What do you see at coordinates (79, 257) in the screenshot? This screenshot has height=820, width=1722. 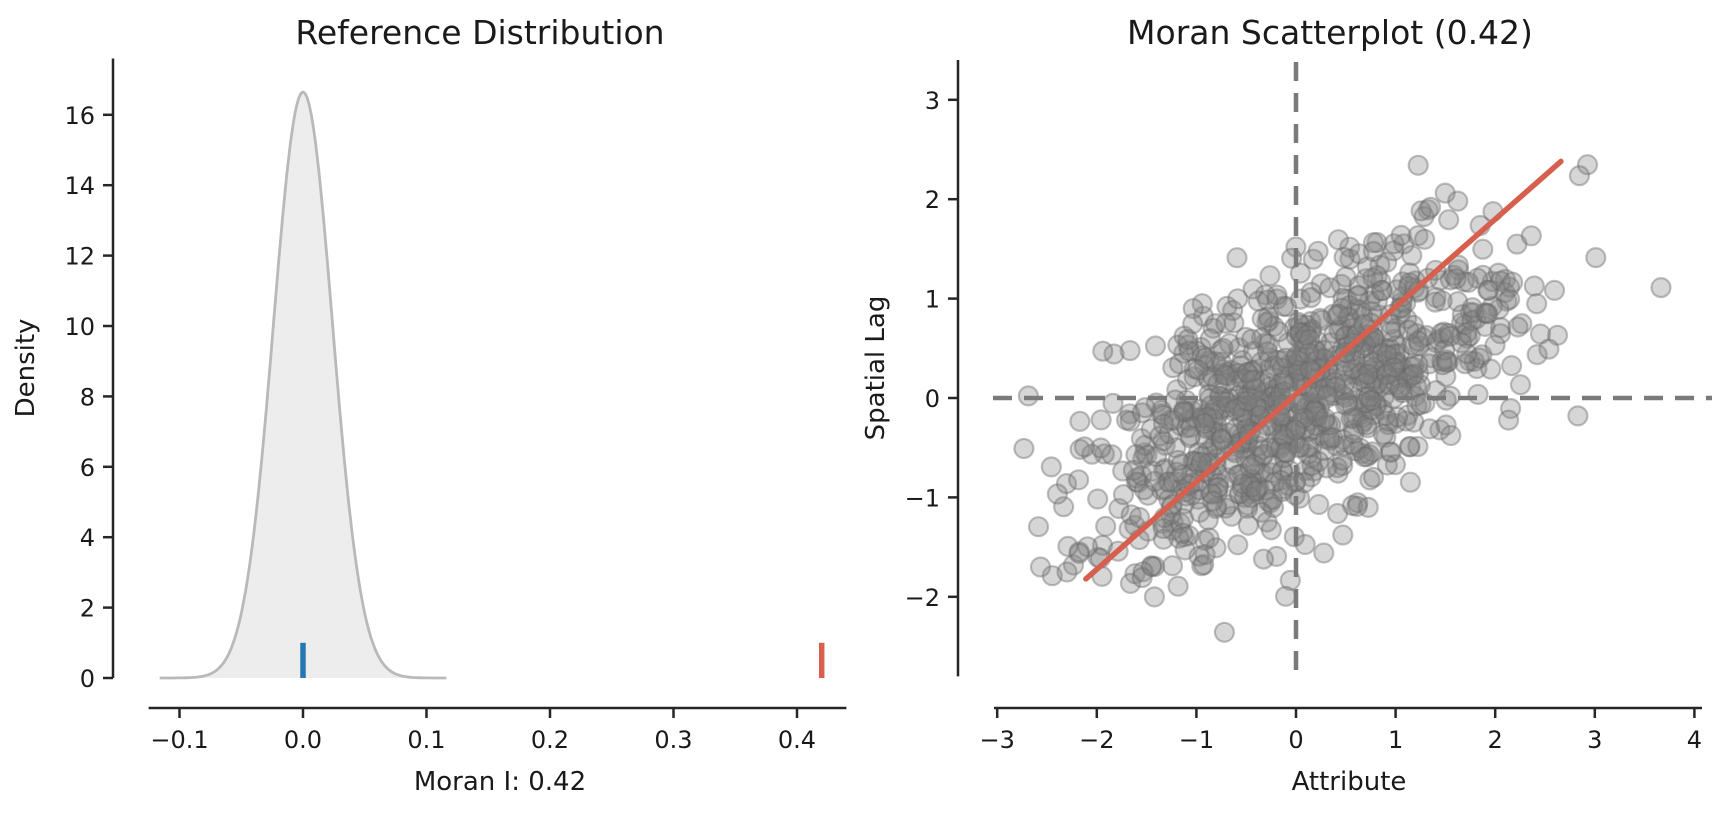 I see `kde-y-tick-label: 12` at bounding box center [79, 257].